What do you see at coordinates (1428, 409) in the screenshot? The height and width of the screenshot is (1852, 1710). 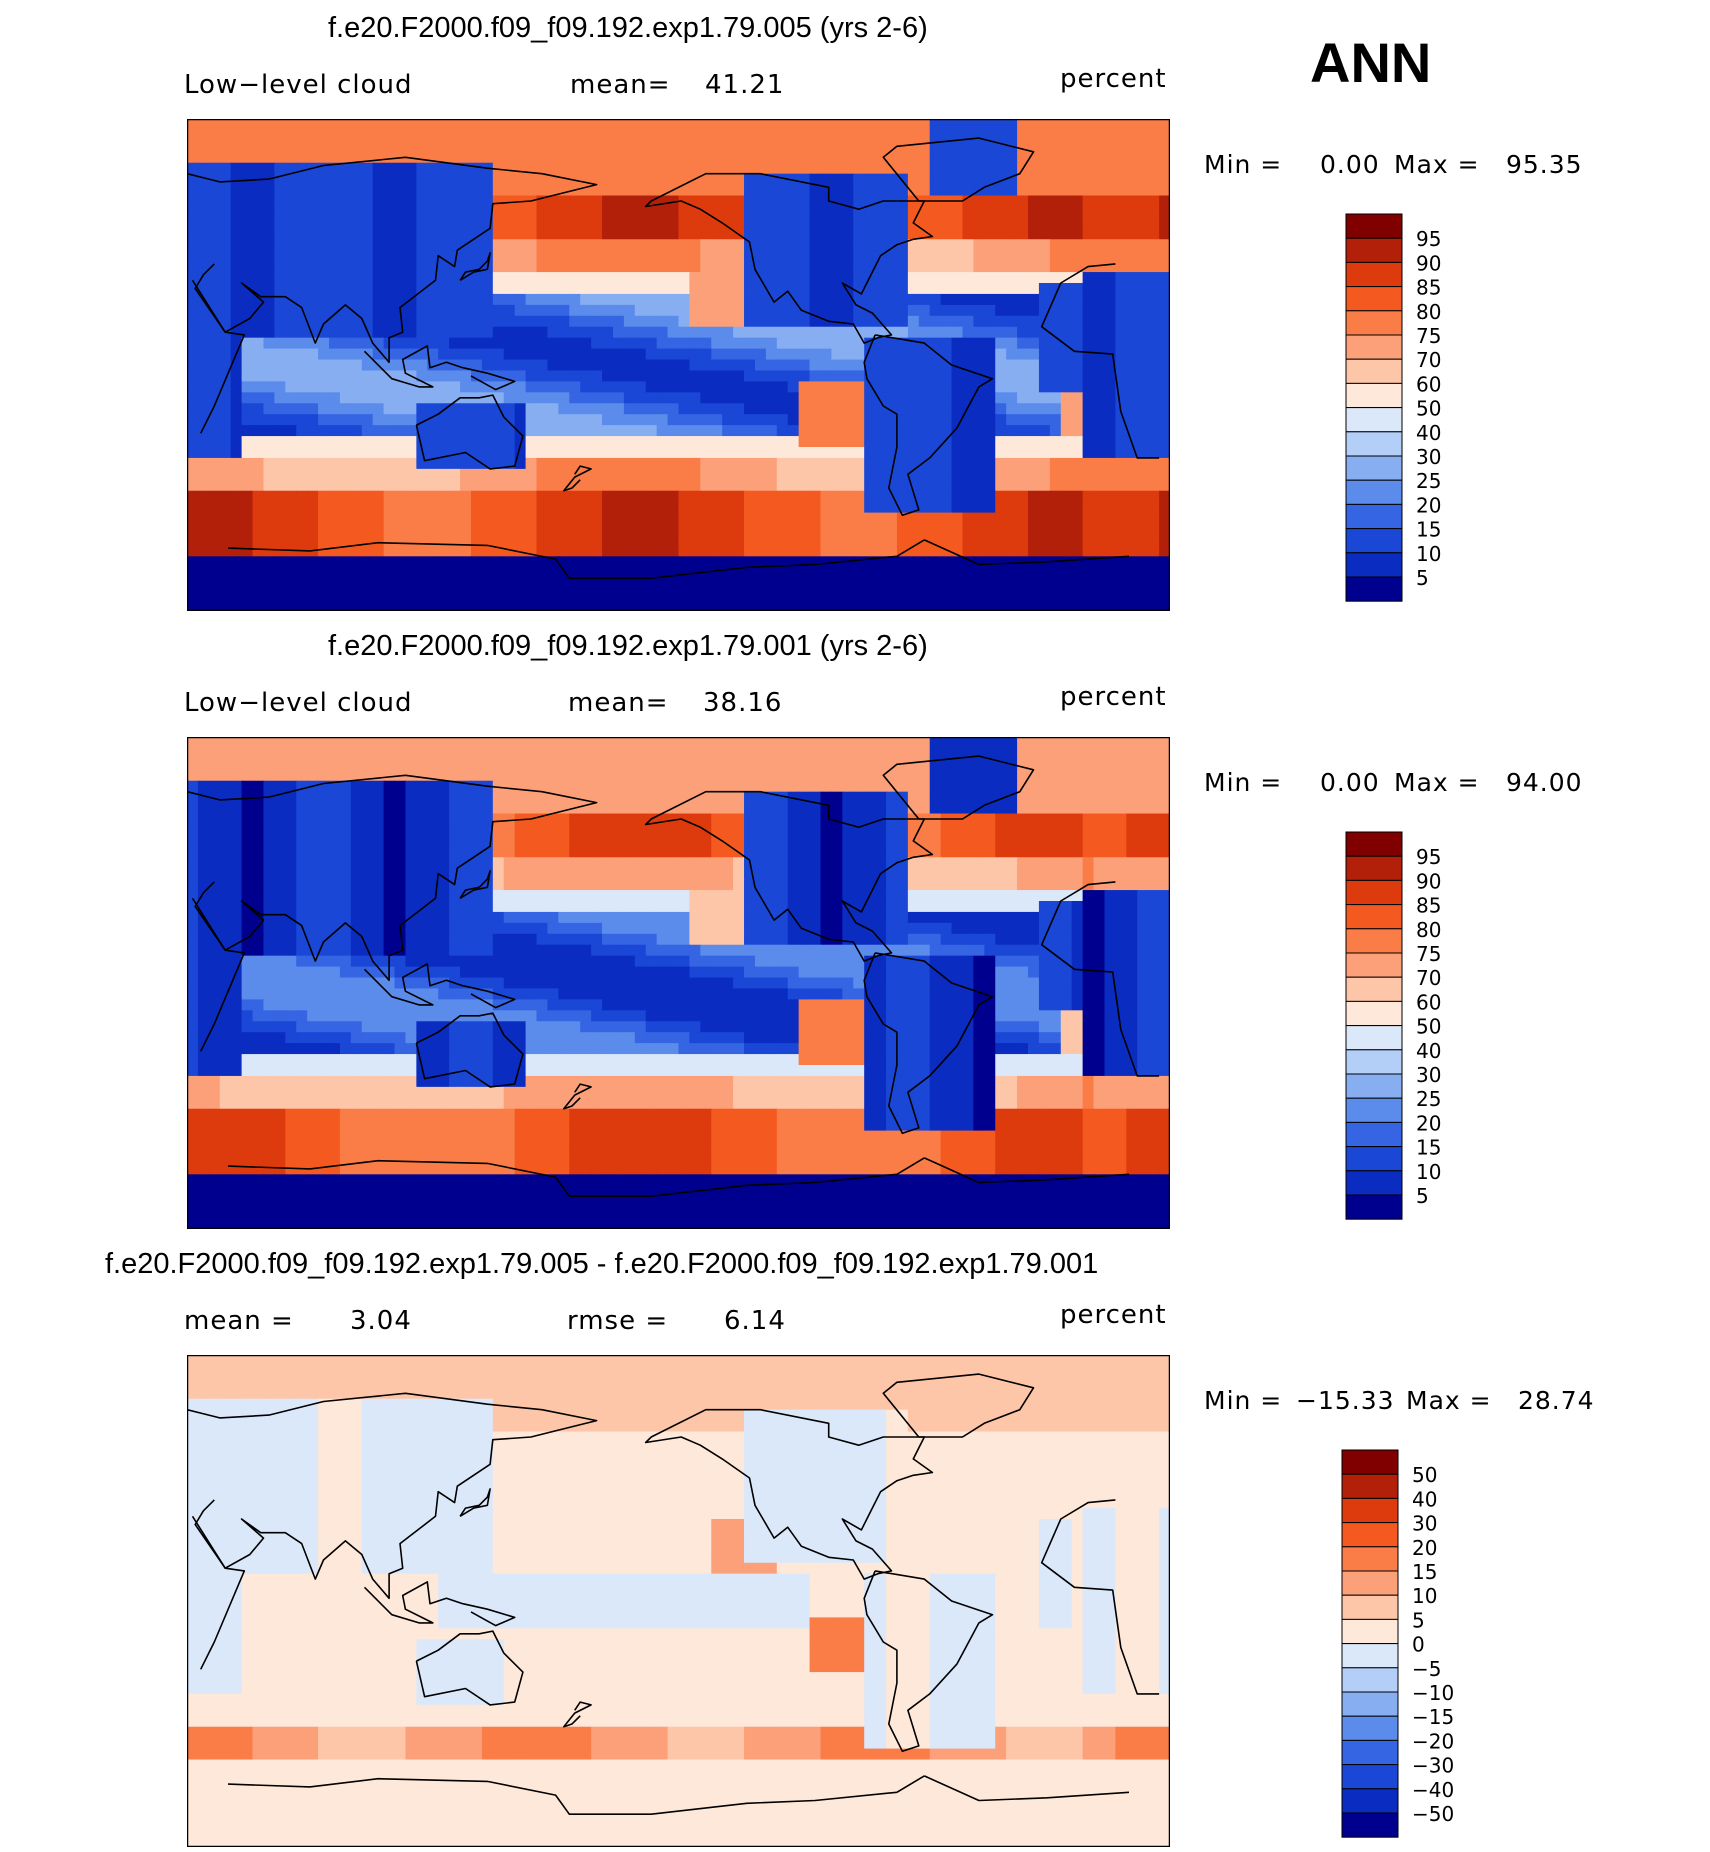 I see `colorbar-tick-label: 50` at bounding box center [1428, 409].